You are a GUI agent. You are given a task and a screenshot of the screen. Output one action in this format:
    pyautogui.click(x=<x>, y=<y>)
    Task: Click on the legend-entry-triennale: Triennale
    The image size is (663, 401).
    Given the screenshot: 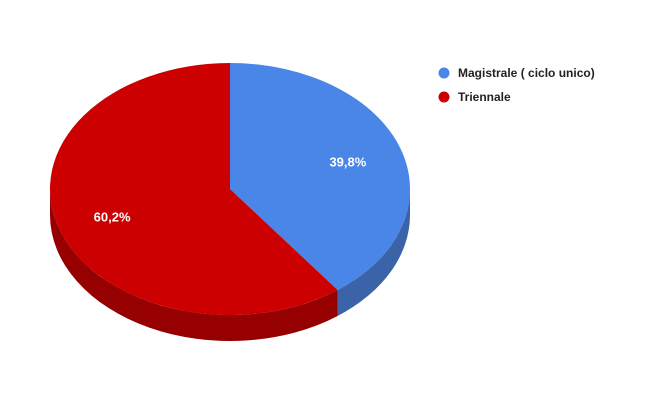 What is the action you would take?
    pyautogui.click(x=475, y=97)
    